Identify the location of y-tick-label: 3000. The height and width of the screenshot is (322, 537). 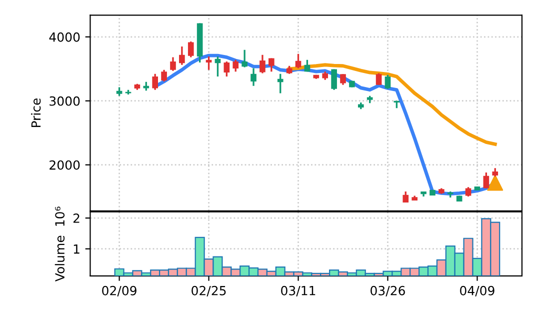
(65, 101).